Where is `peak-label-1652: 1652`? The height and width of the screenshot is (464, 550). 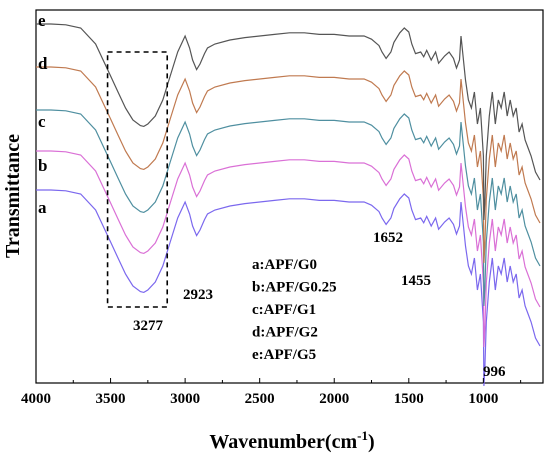
peak-label-1652: 1652 is located at coordinates (388, 238).